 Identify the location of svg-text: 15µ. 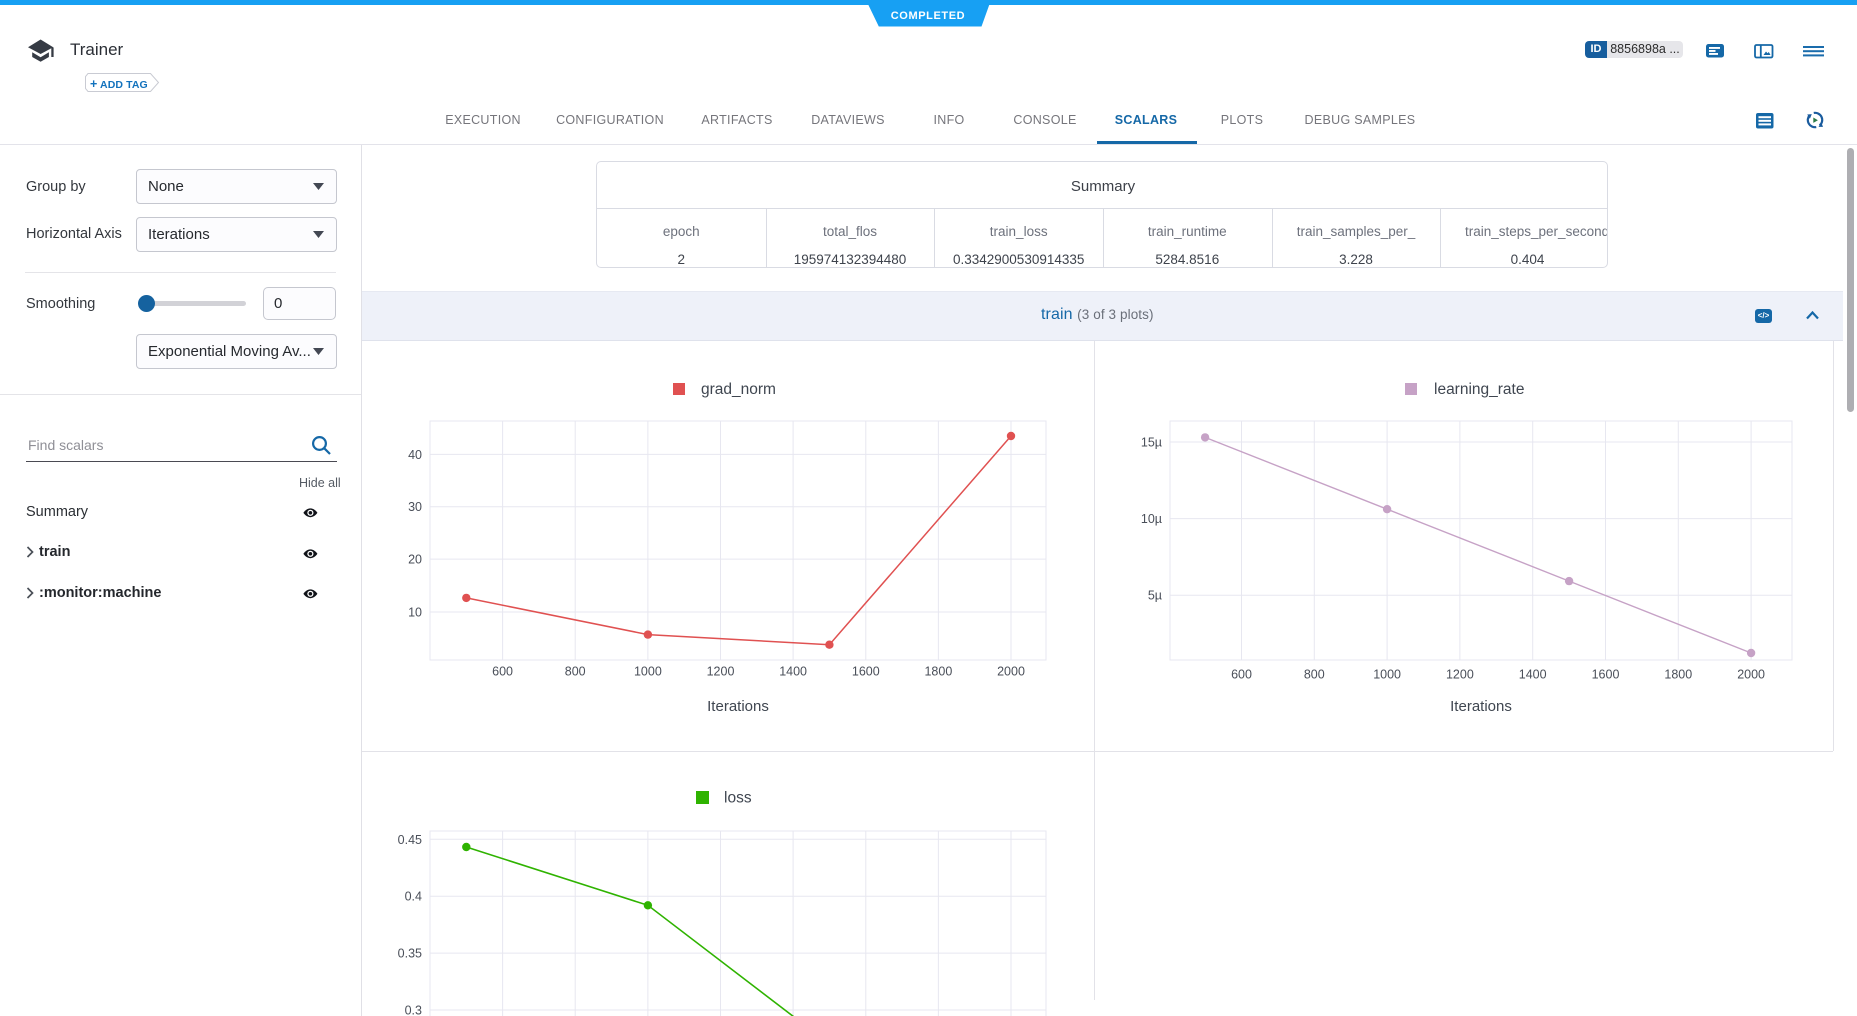
(1151, 443).